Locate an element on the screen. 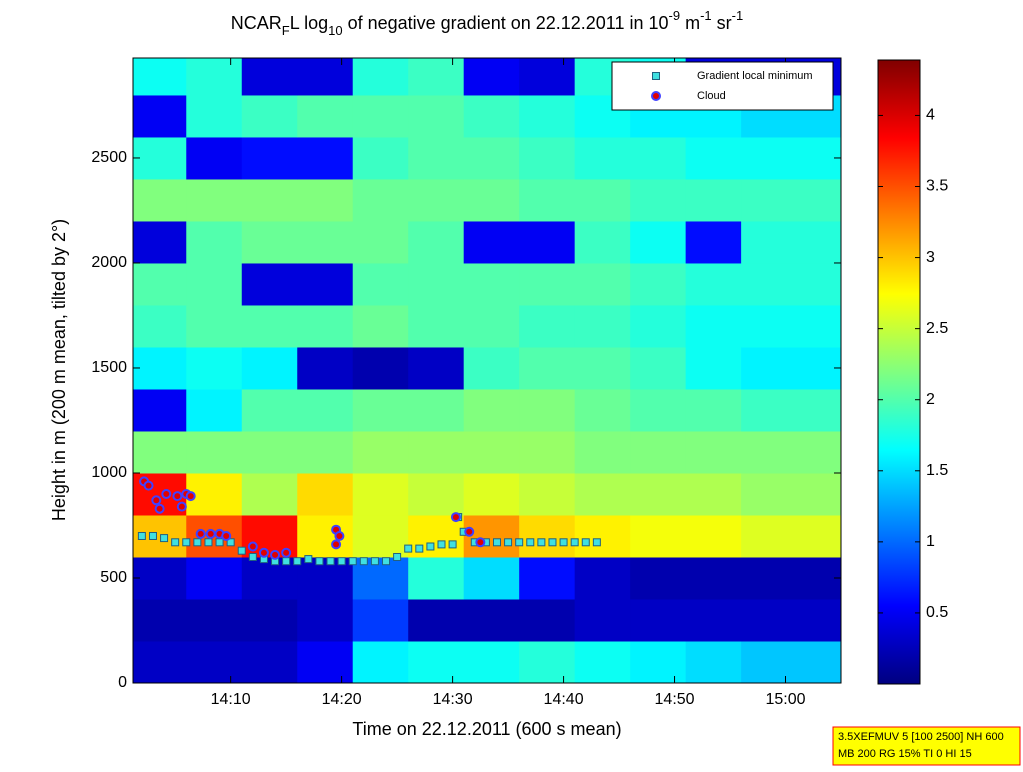 The height and width of the screenshot is (772, 1023). legend: Gradient local minimum Cloud is located at coordinates (722, 86).